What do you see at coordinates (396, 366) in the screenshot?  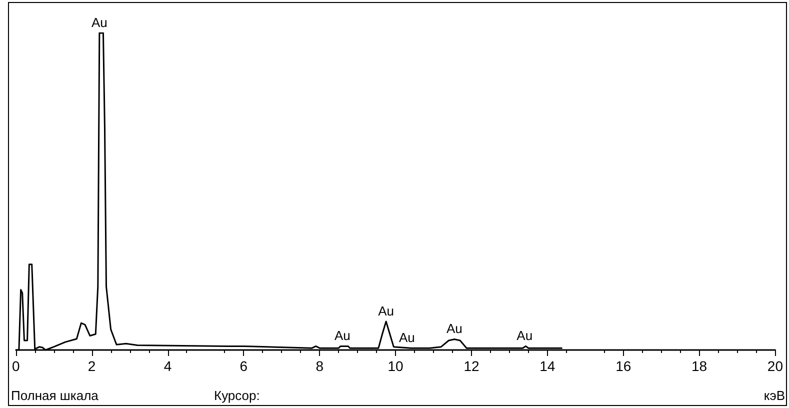 I see `x-tick-label: 10` at bounding box center [396, 366].